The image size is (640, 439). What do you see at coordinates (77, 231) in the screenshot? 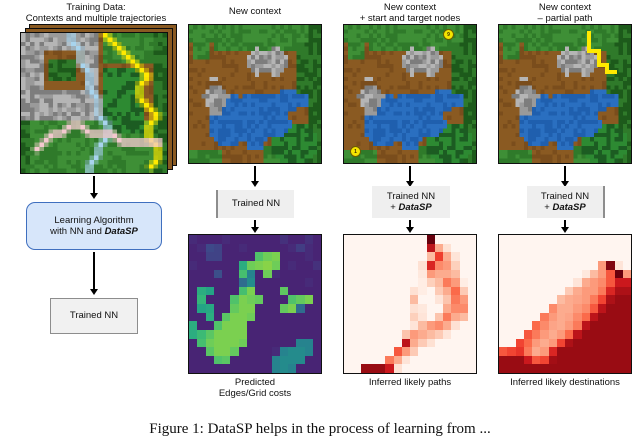
I see `learning-algorithm-line2-prefix: with NN and` at bounding box center [77, 231].